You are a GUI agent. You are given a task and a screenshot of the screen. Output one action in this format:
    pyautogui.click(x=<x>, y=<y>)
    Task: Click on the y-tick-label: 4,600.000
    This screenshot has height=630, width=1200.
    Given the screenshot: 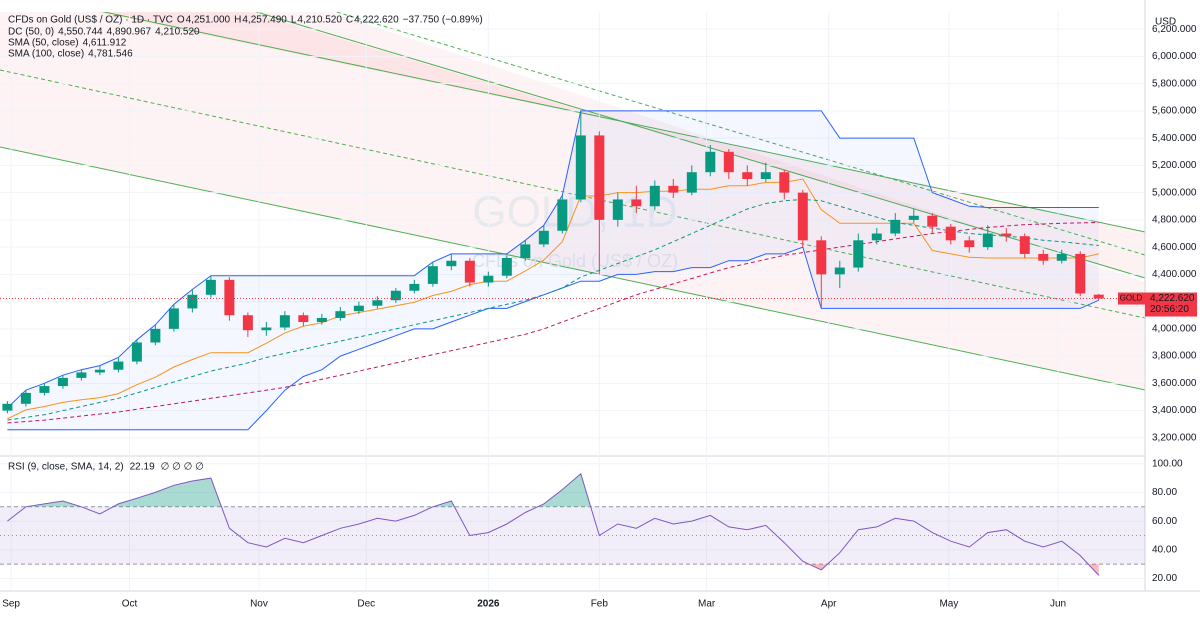 What is the action you would take?
    pyautogui.click(x=1174, y=247)
    